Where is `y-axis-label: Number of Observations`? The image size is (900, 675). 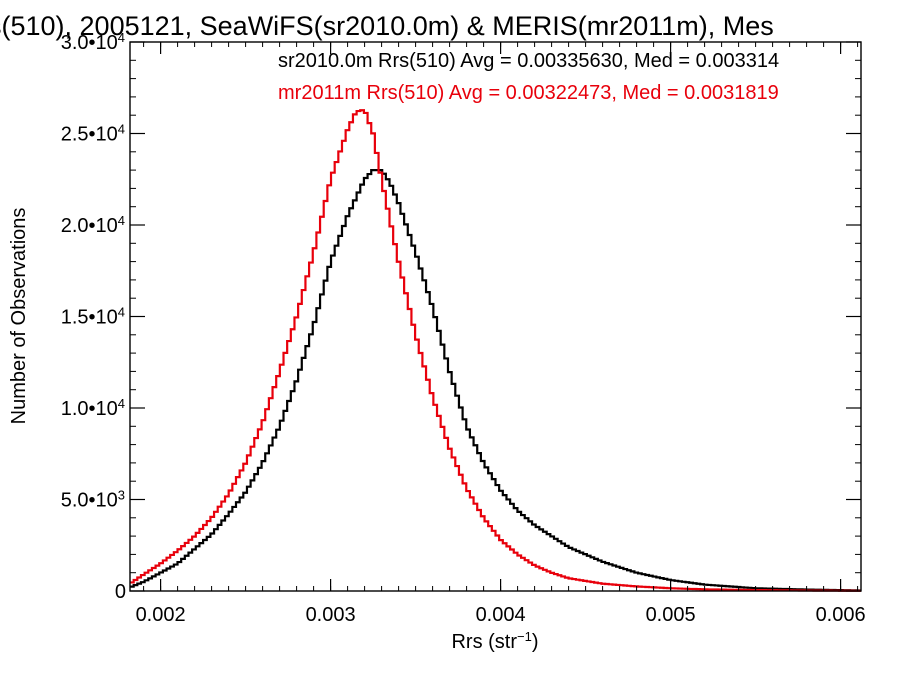
y-axis-label: Number of Observations is located at coordinates (19, 316).